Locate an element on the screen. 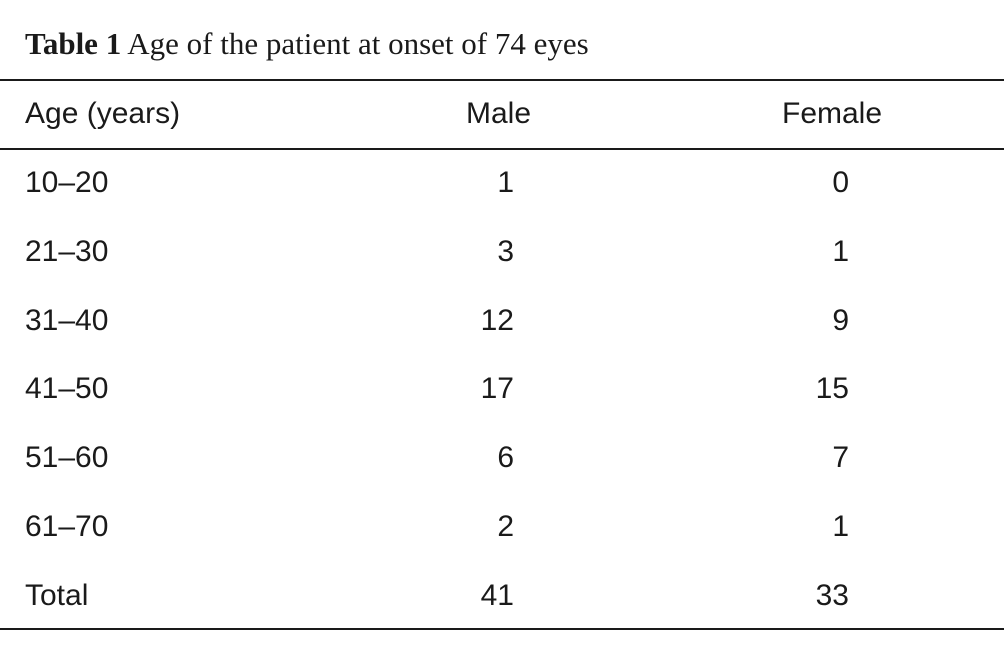 The height and width of the screenshot is (648, 1004). table-header-rule is located at coordinates (502, 149).